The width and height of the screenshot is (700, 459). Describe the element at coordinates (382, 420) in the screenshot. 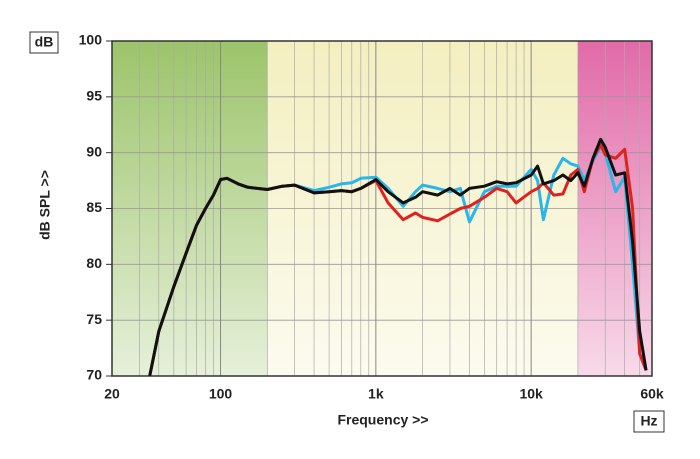

I see `x-axis-label: Frequency >>` at that location.